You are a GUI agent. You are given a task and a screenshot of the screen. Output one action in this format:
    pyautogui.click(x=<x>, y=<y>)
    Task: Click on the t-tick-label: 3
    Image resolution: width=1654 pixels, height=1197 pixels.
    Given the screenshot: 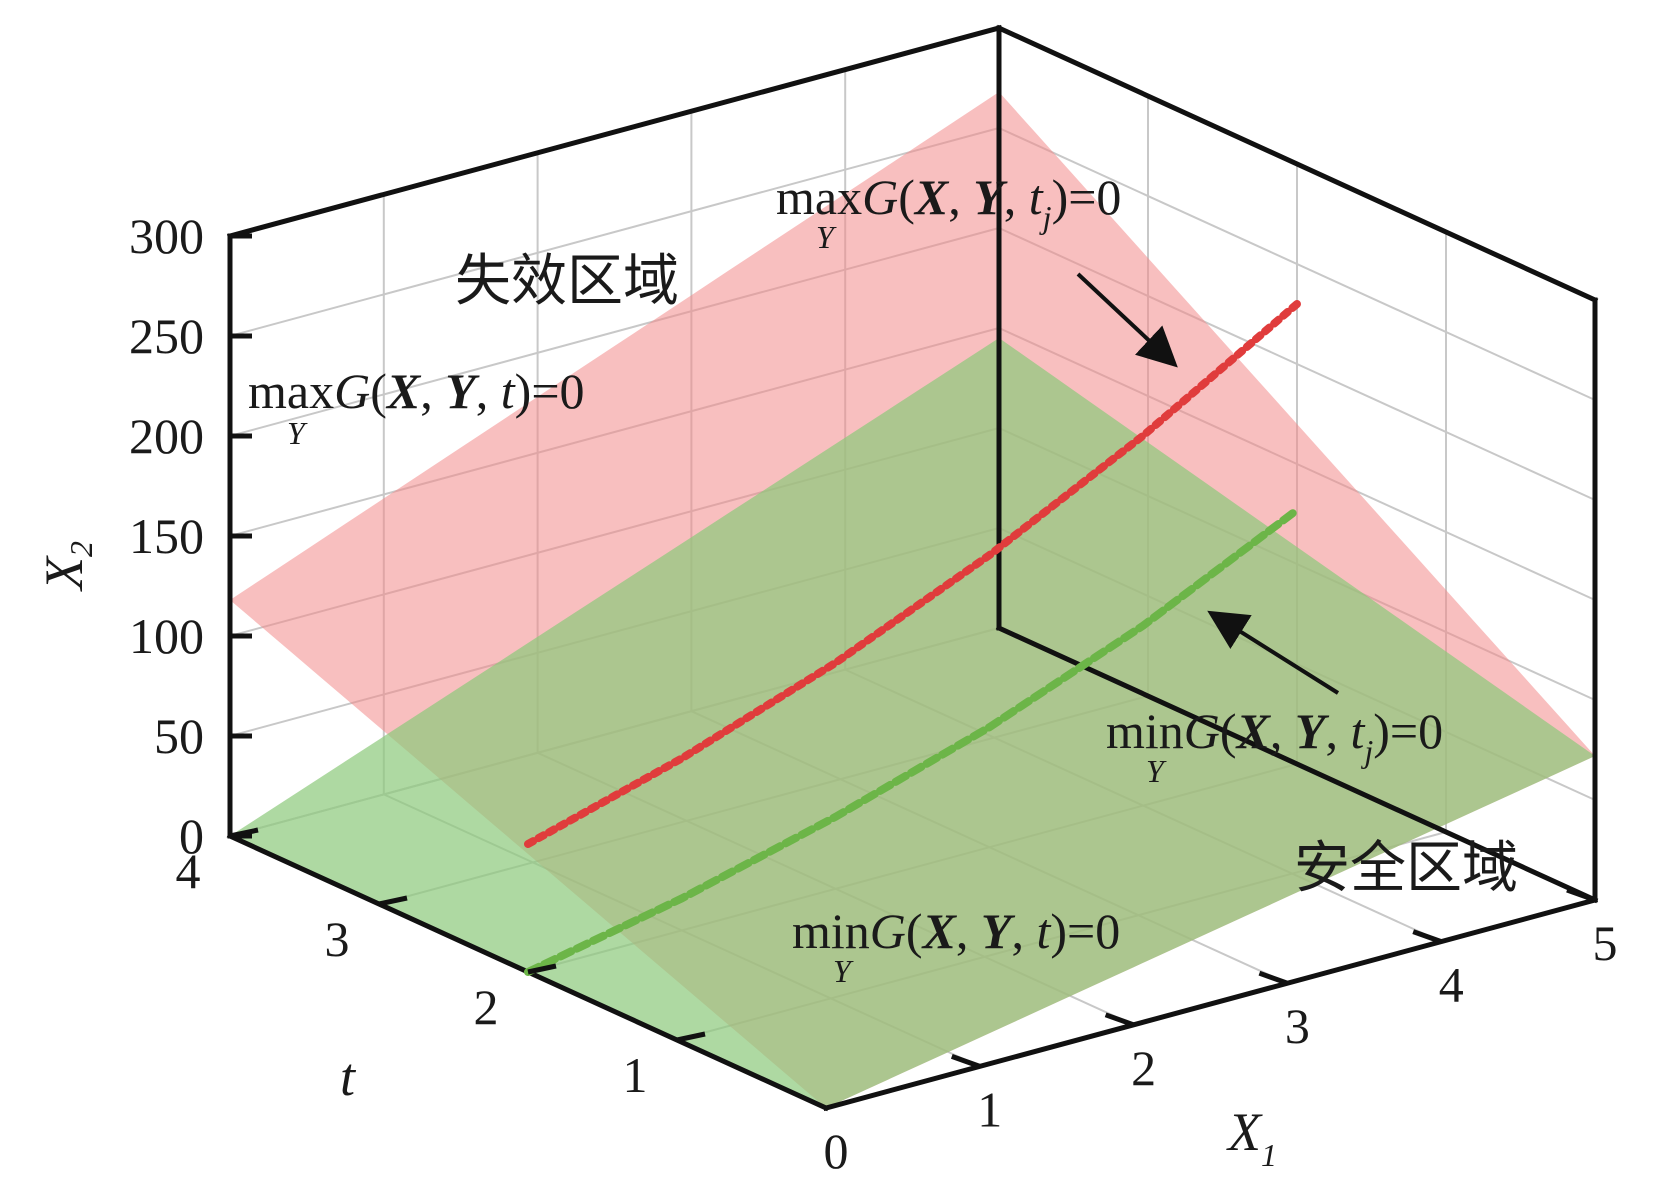 What is the action you would take?
    pyautogui.click(x=337, y=939)
    